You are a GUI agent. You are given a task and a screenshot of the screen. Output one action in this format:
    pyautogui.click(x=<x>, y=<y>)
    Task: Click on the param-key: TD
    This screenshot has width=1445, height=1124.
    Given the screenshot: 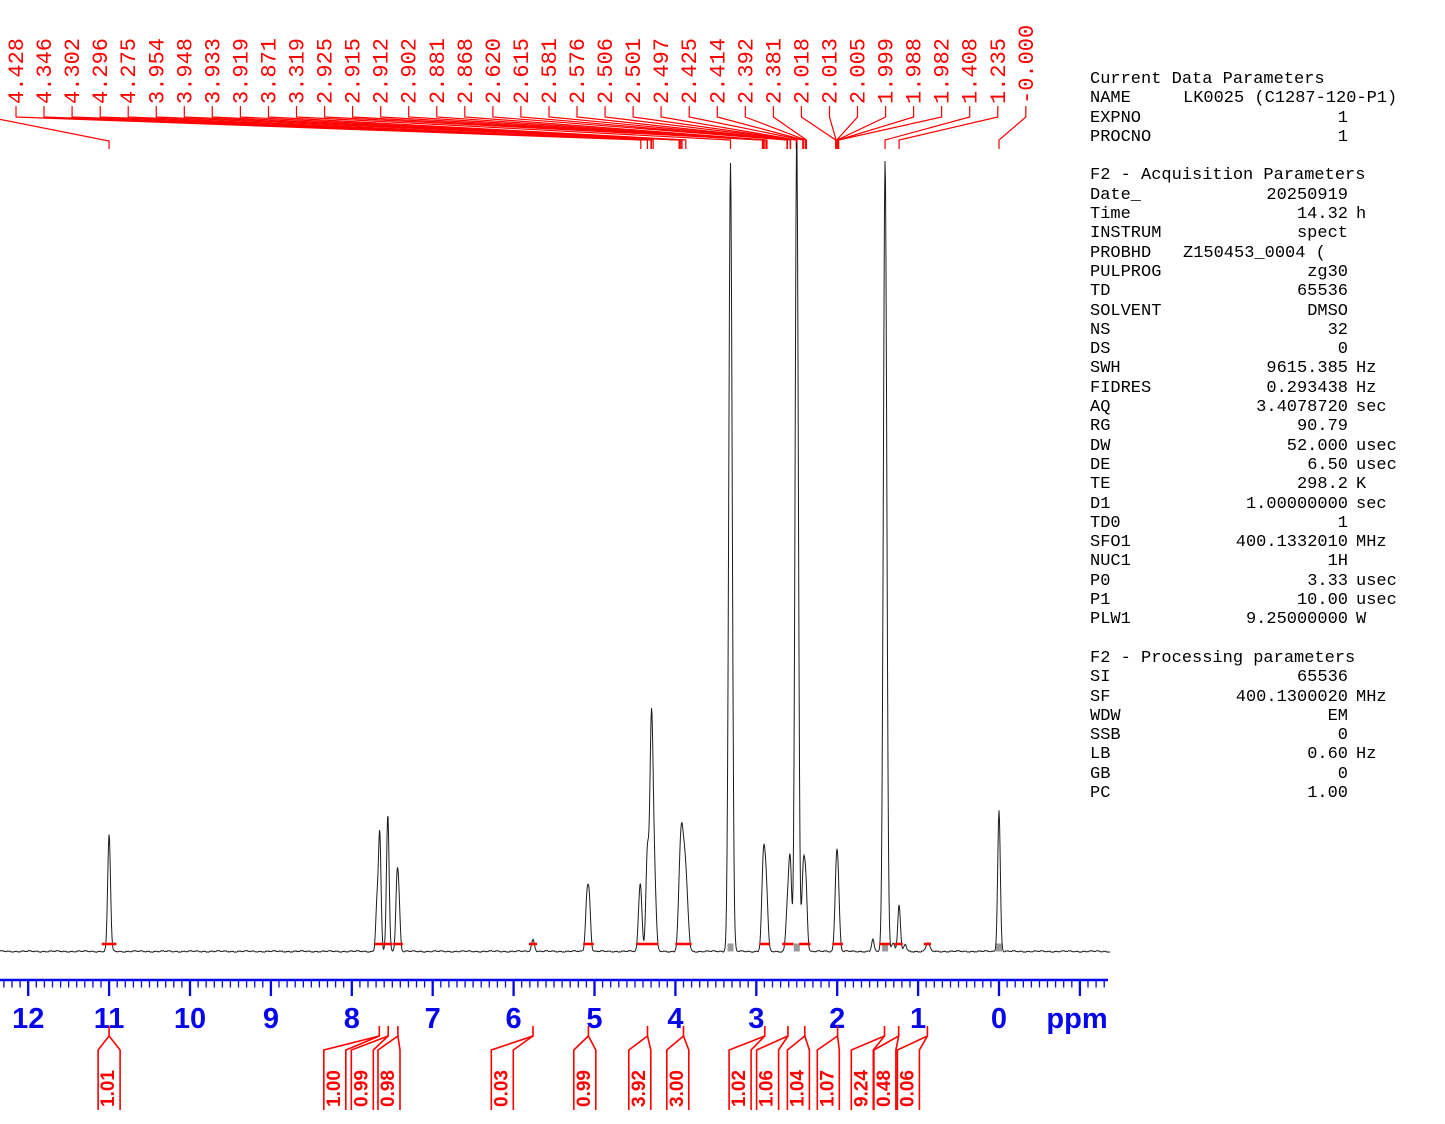 What is the action you would take?
    pyautogui.click(x=1100, y=292)
    